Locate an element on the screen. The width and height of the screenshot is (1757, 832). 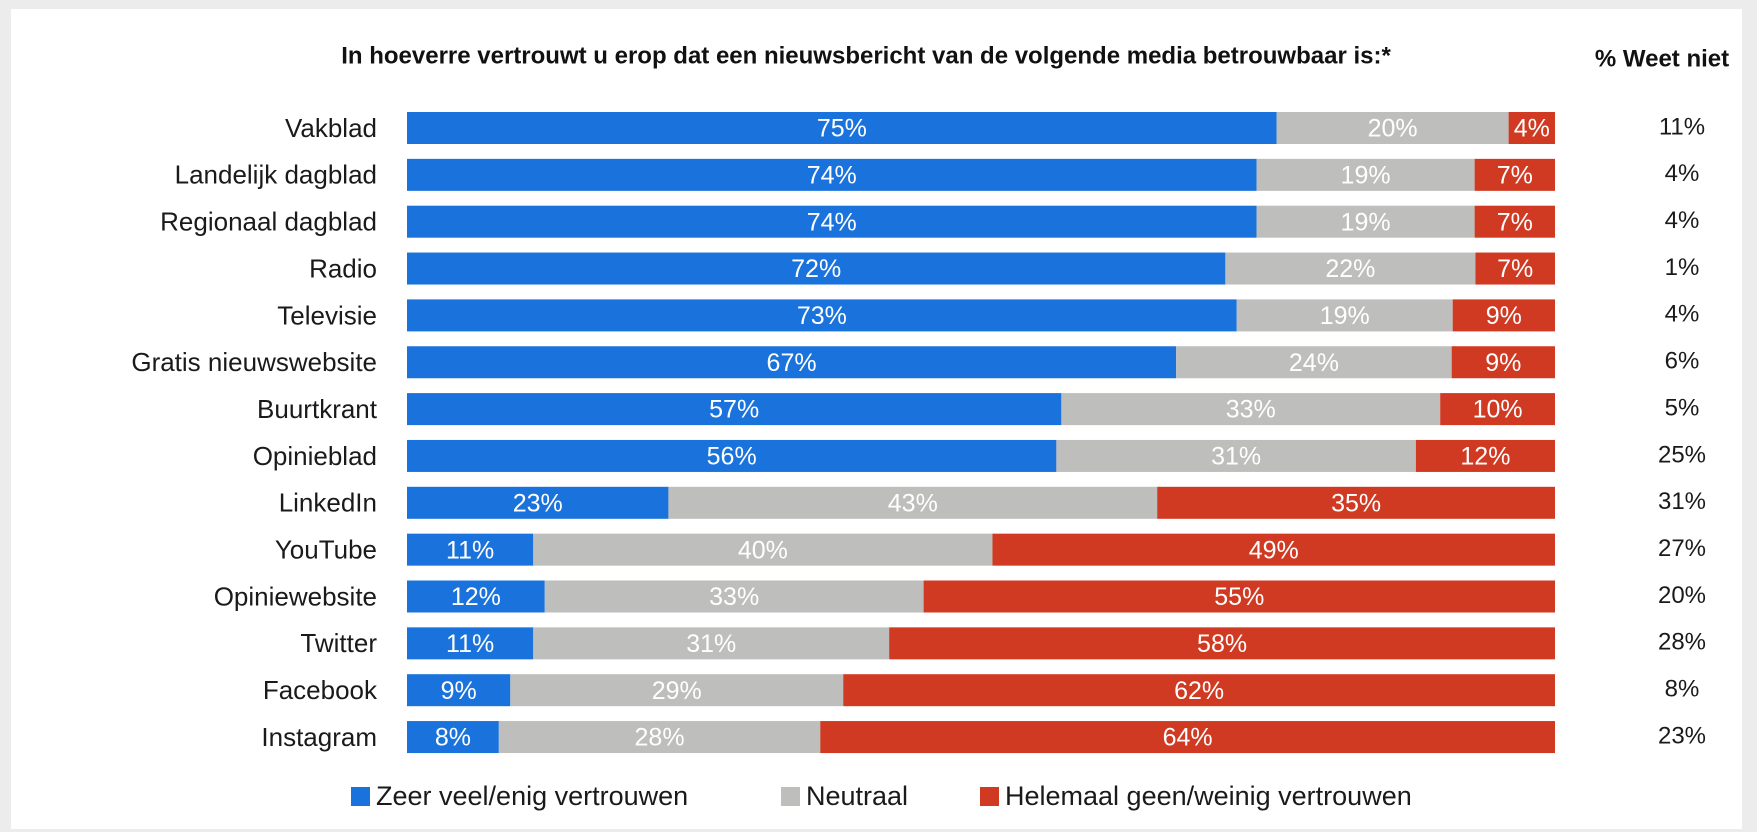
data-label: 43% is located at coordinates (913, 503).